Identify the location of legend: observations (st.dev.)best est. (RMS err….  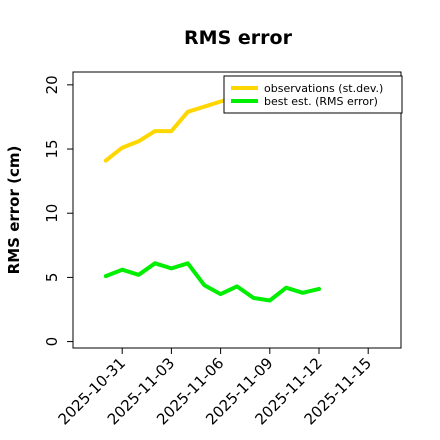
(313, 94).